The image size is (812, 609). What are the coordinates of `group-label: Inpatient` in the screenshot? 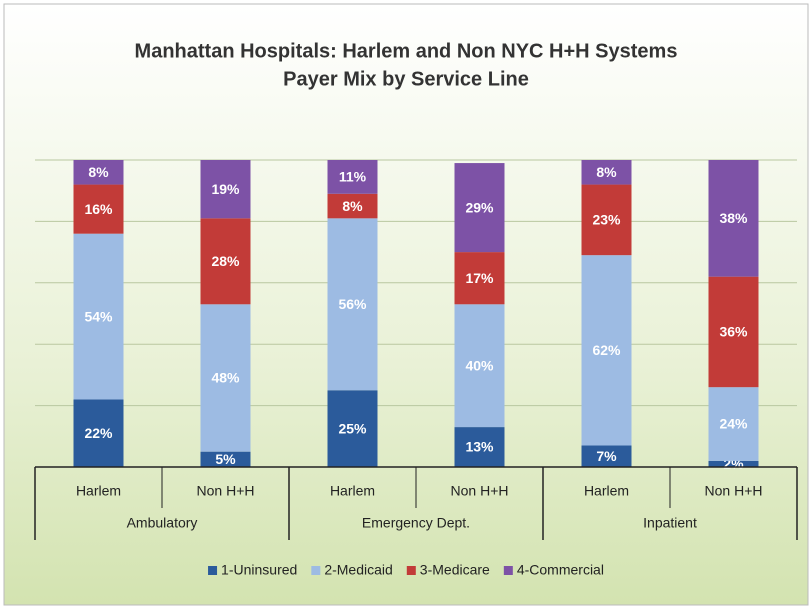 It's located at (670, 523).